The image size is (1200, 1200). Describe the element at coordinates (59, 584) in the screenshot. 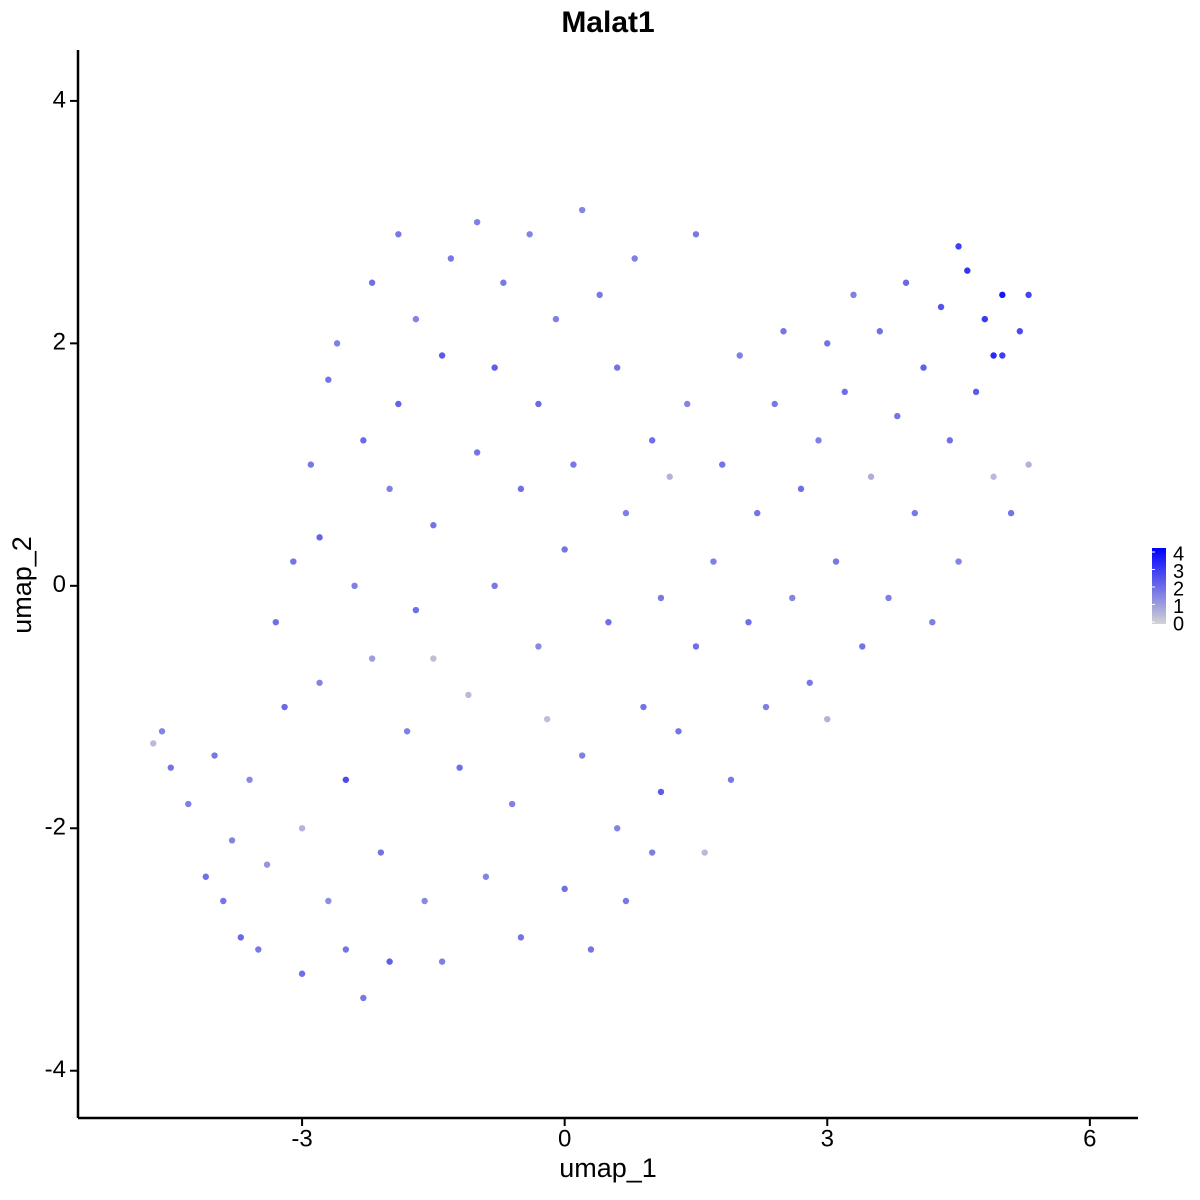

I see `y-tick-label: 0` at that location.